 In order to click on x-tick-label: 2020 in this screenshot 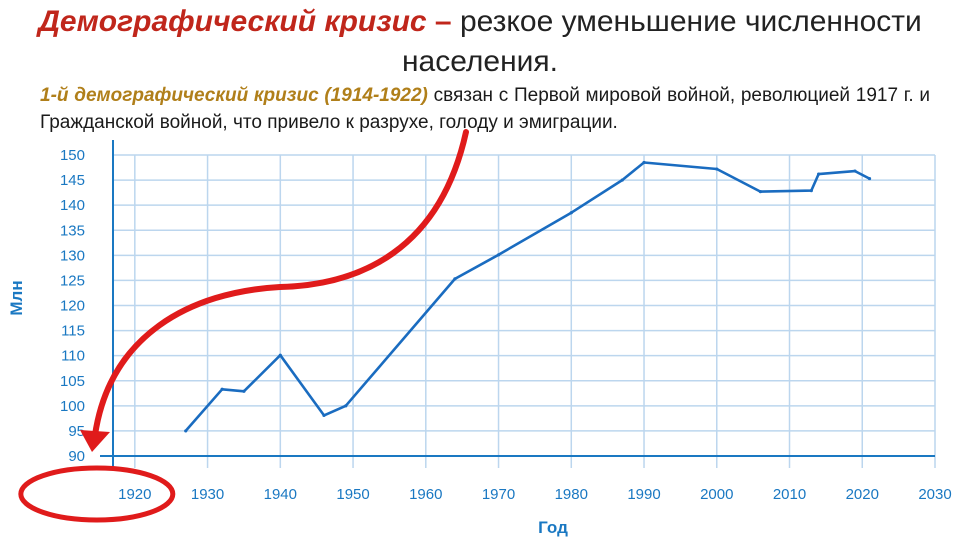, I will do `click(862, 494)`.